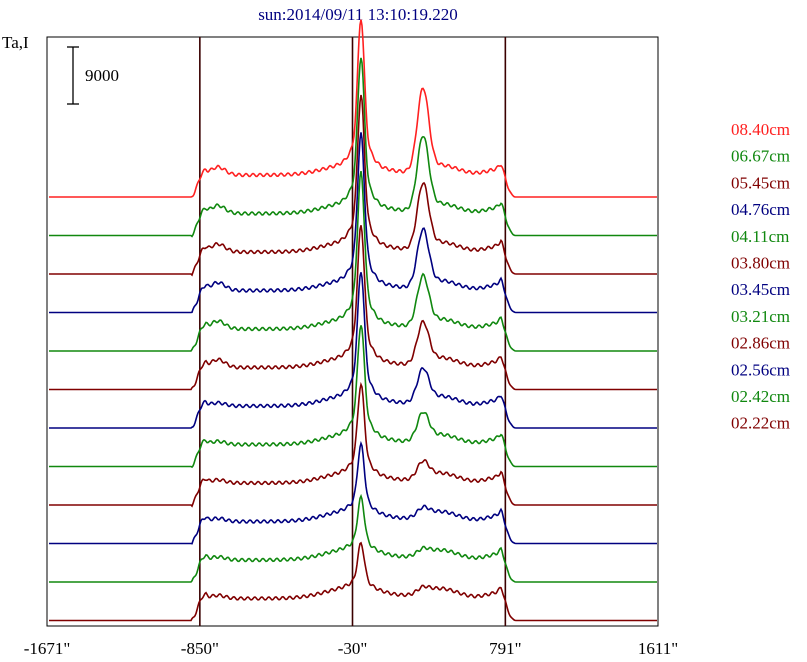  I want to click on series-line-02.22cm, so click(353, 581).